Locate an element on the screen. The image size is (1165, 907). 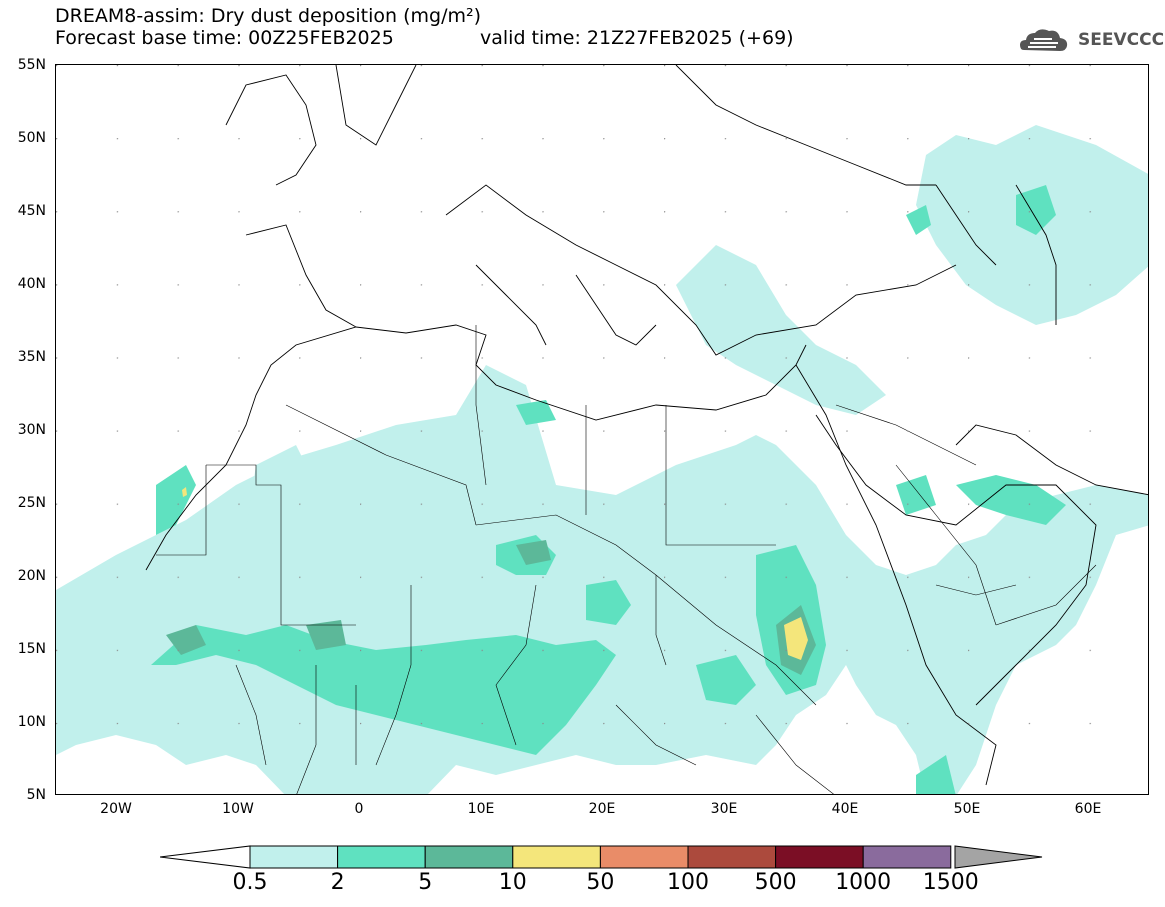
lon-label: 0 is located at coordinates (359, 809).